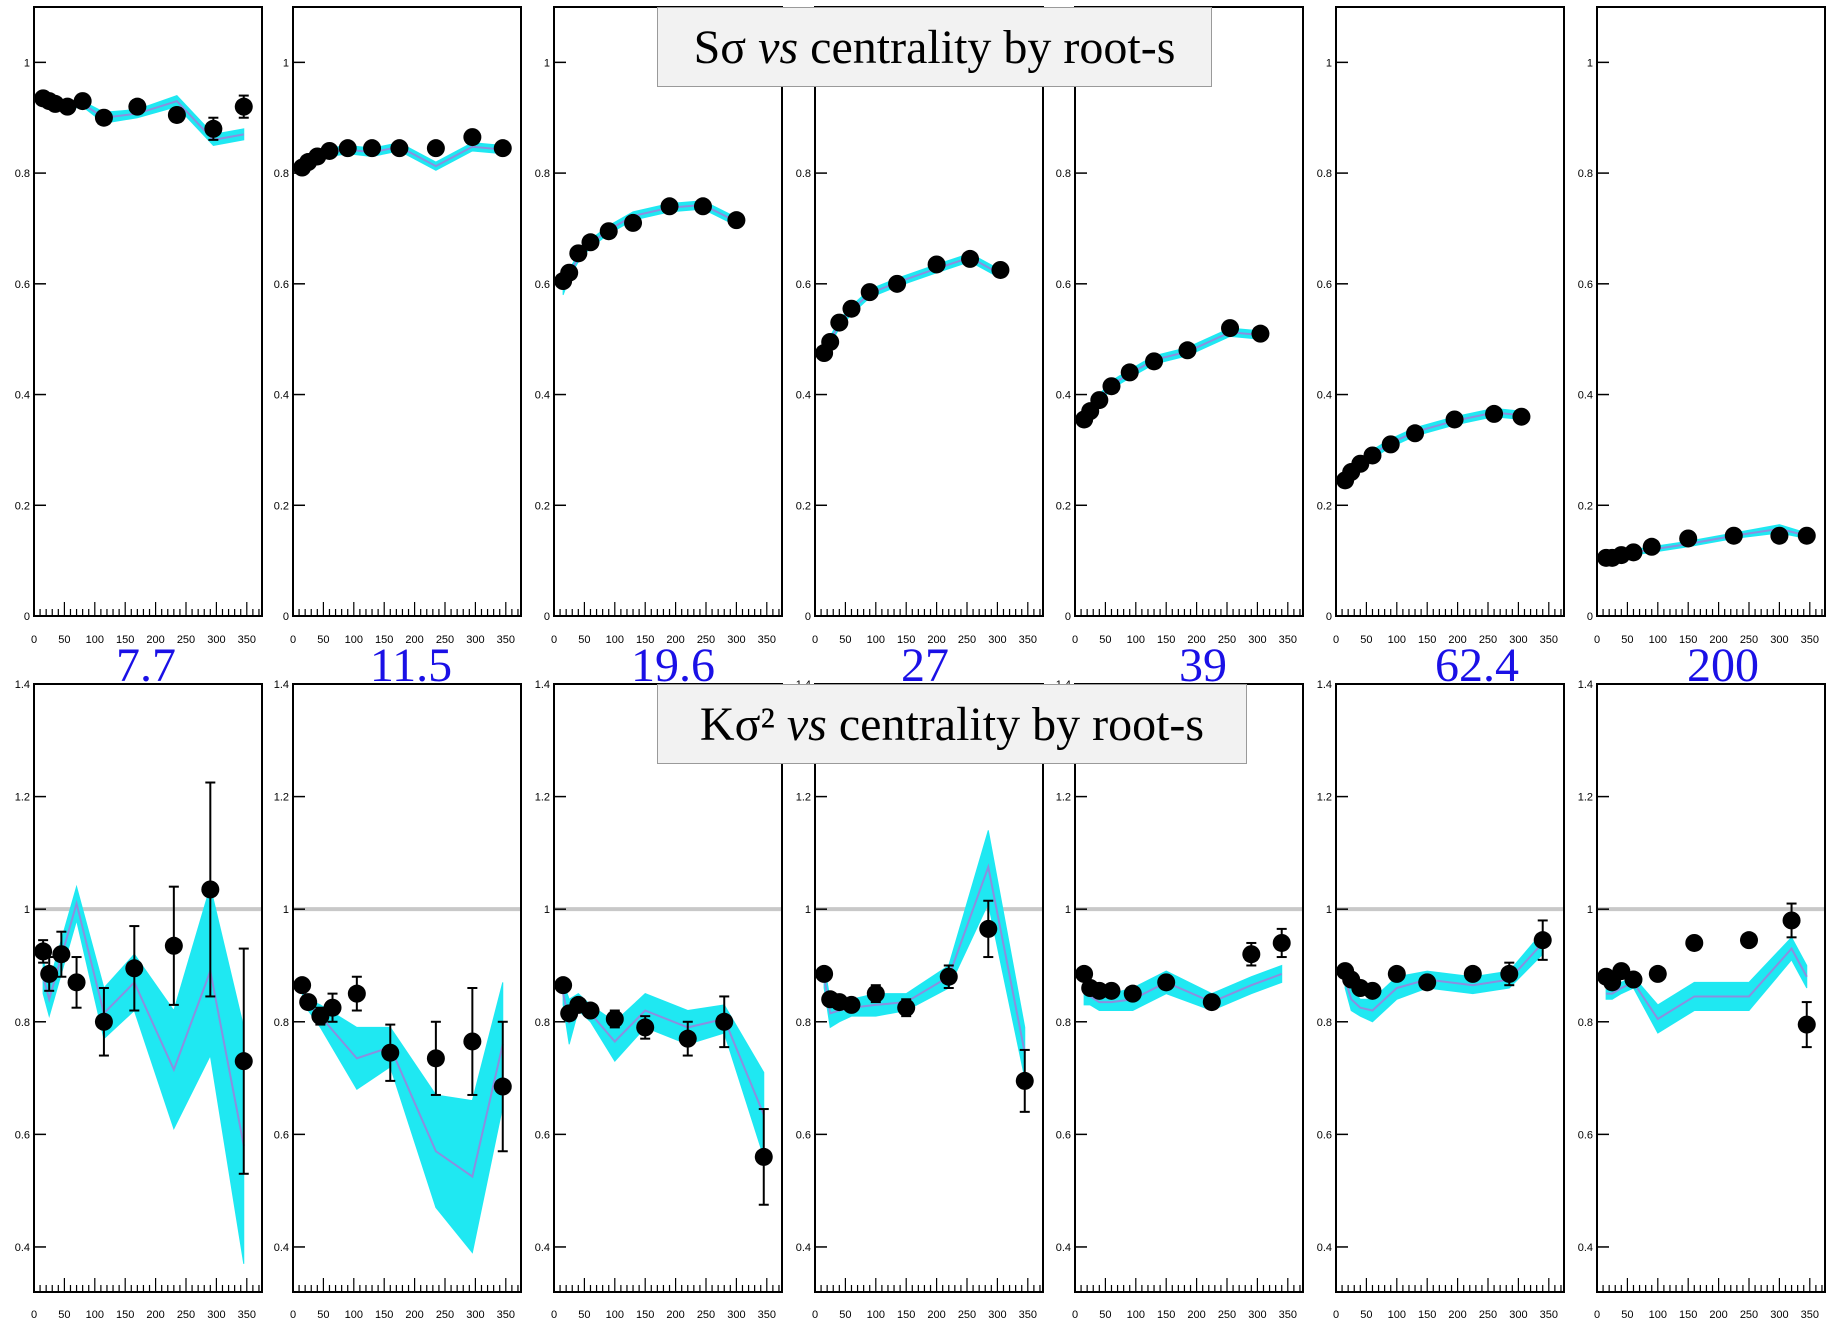 The image size is (1832, 1328). Describe the element at coordinates (1585, 798) in the screenshot. I see `y-tick-label-bottom-7: 1.2` at that location.